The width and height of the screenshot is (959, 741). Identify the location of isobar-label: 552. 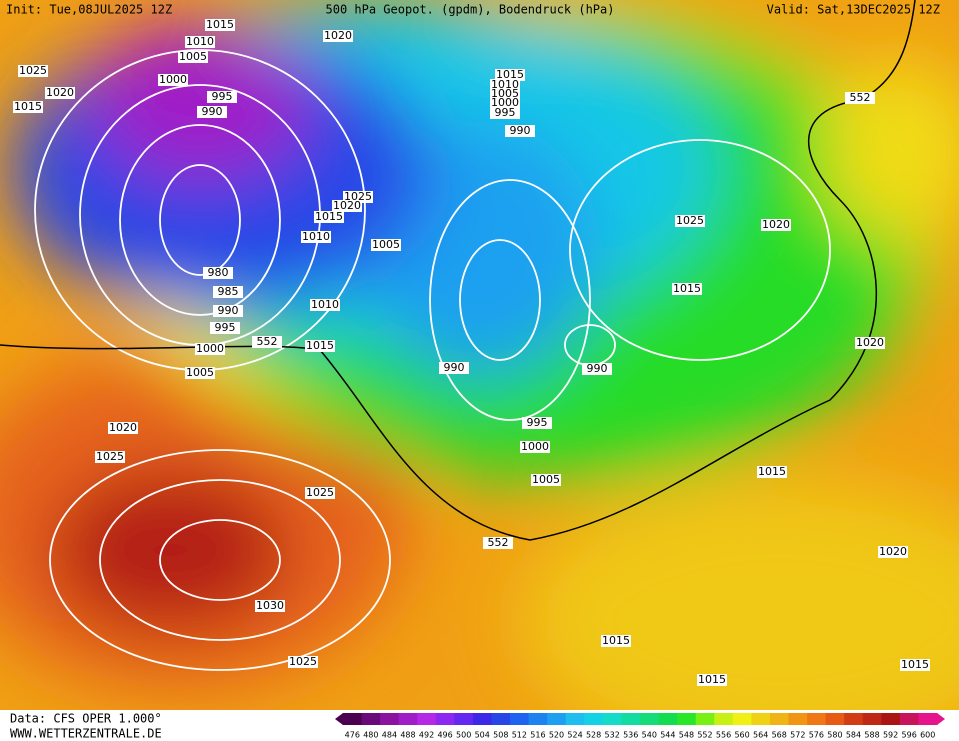
(267, 341).